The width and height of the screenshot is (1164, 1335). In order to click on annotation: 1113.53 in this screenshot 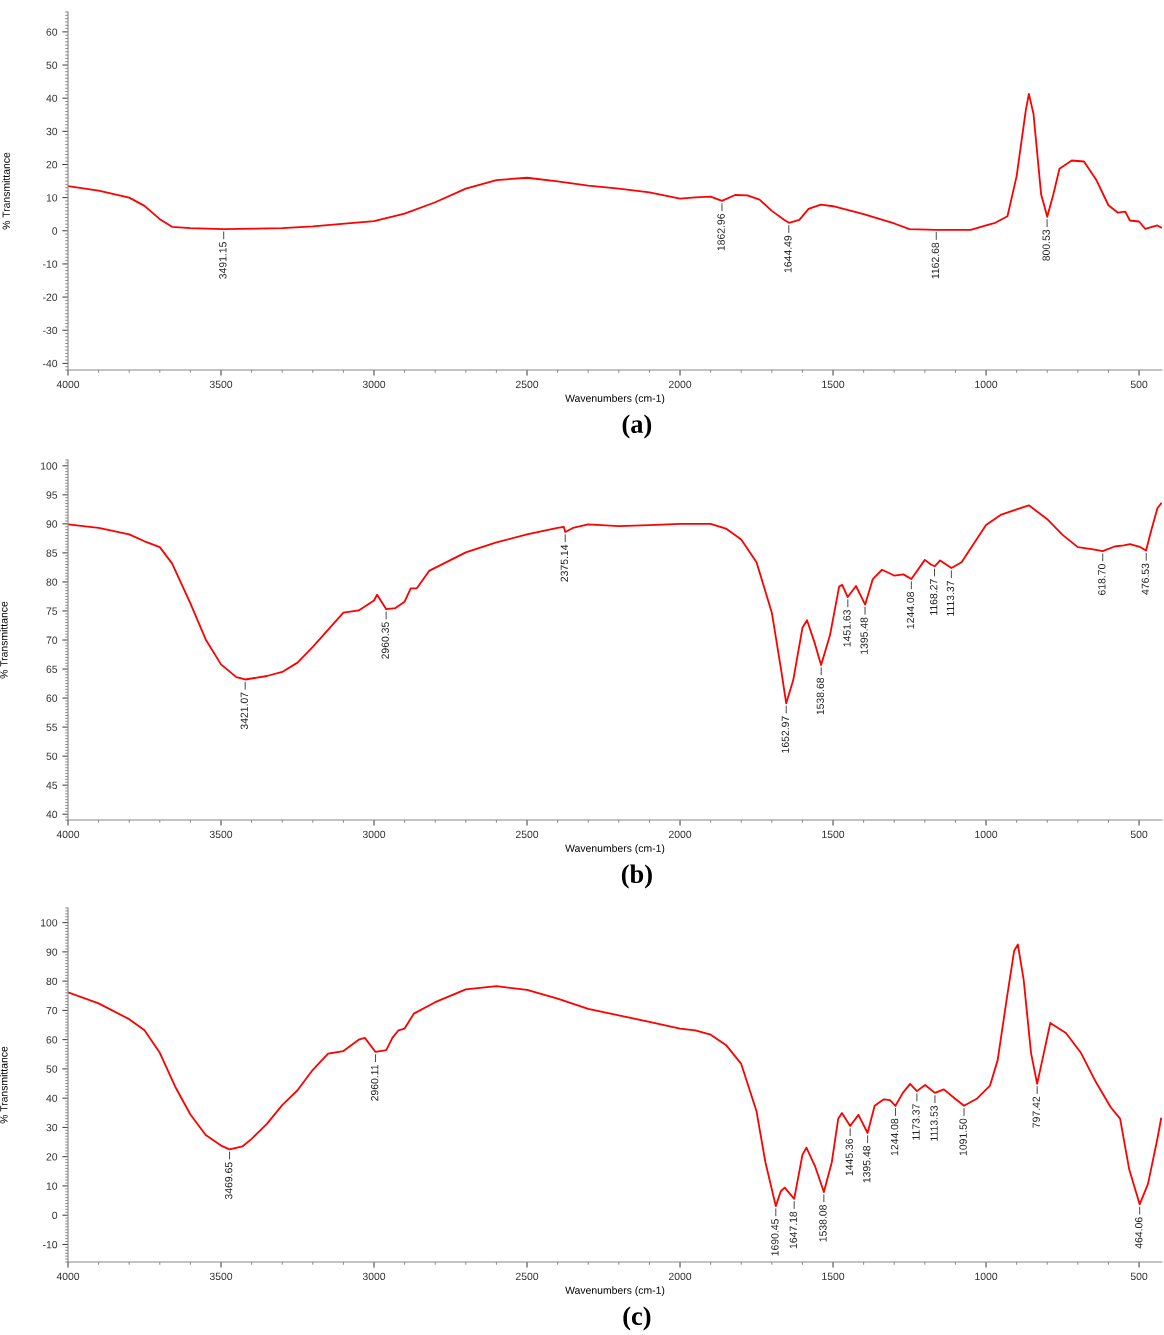, I will do `click(934, 1123)`.